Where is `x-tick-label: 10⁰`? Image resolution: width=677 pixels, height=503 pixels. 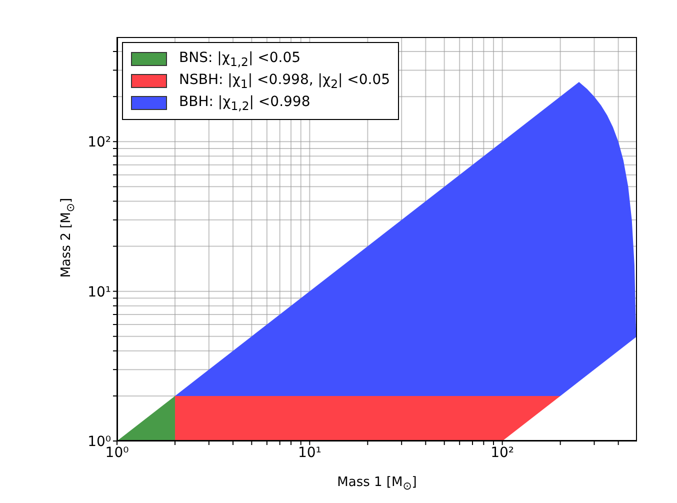
x-tick-label: 10⁰ is located at coordinates (117, 452).